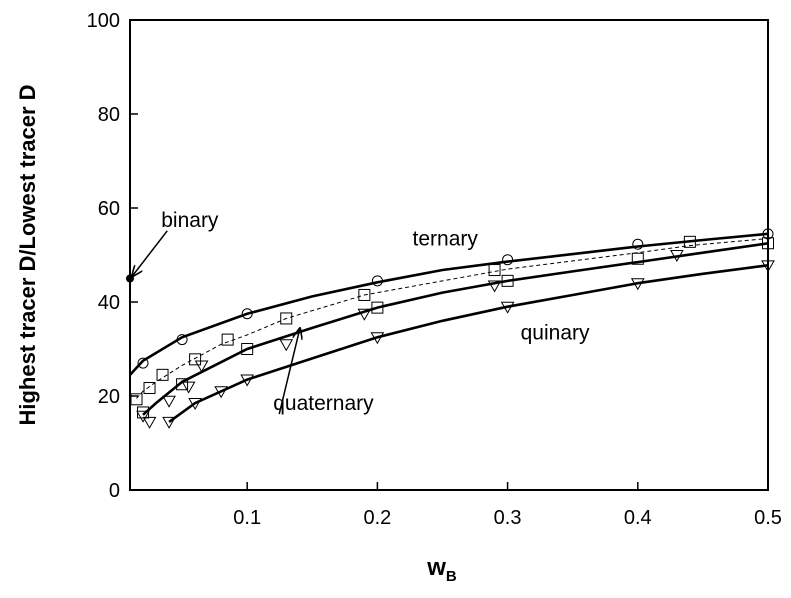 This screenshot has width=791, height=598. What do you see at coordinates (555, 333) in the screenshot?
I see `annotation-quinary: quinary` at bounding box center [555, 333].